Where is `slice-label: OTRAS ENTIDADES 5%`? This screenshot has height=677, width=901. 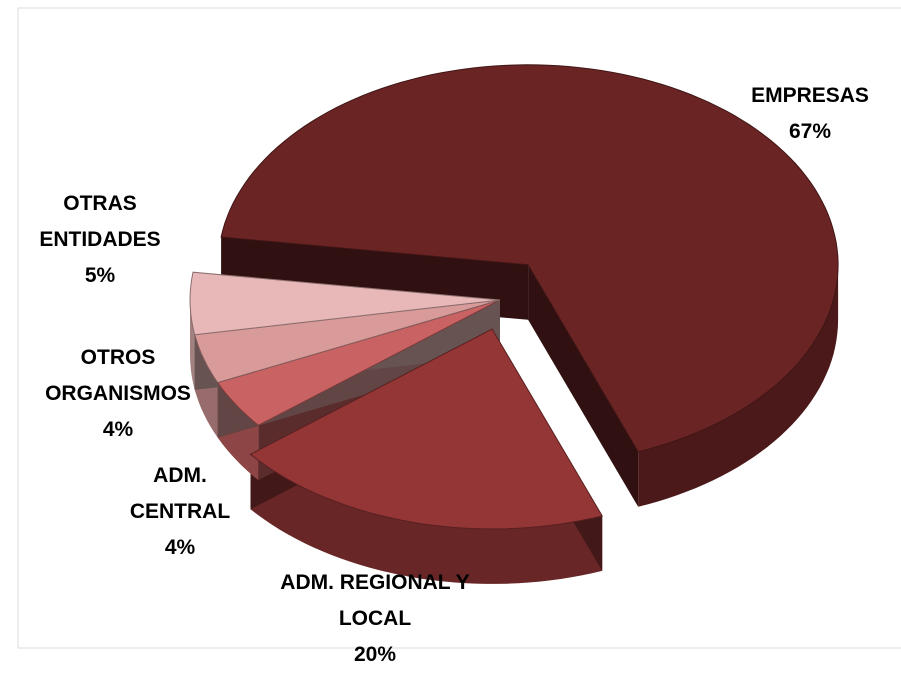 slice-label: OTRAS ENTIDADES 5% is located at coordinates (100, 240).